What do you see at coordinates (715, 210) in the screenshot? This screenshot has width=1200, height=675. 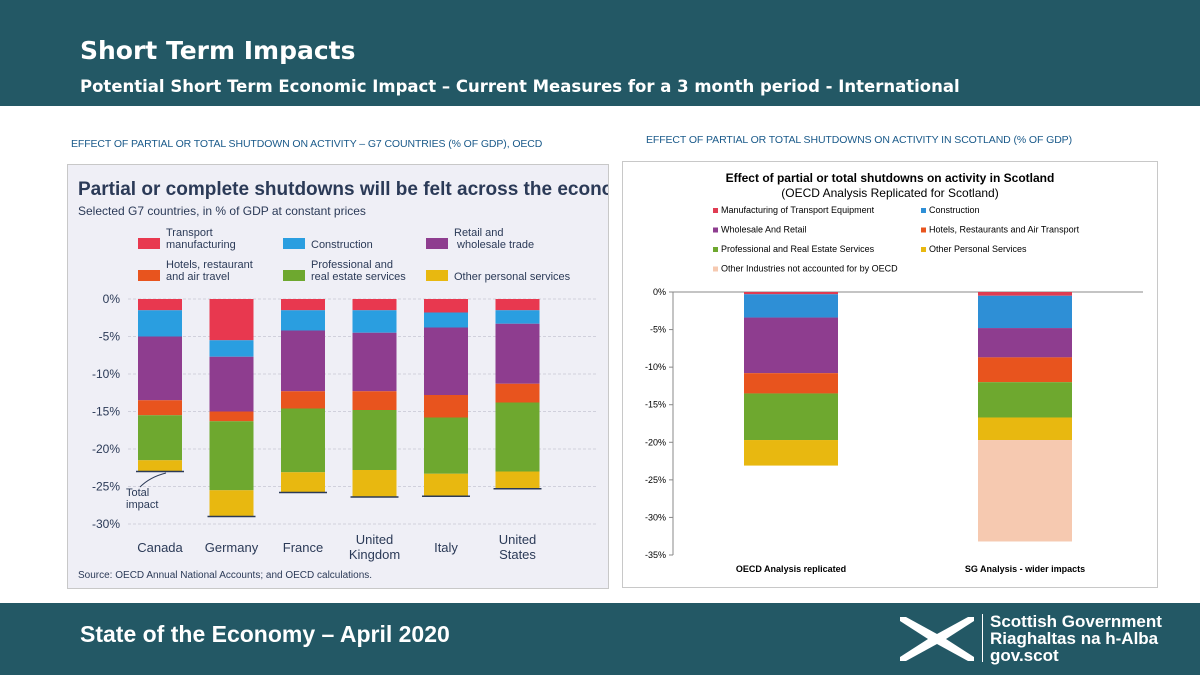 I see `legend-swatch-manufacturing-of-transport-equipment` at bounding box center [715, 210].